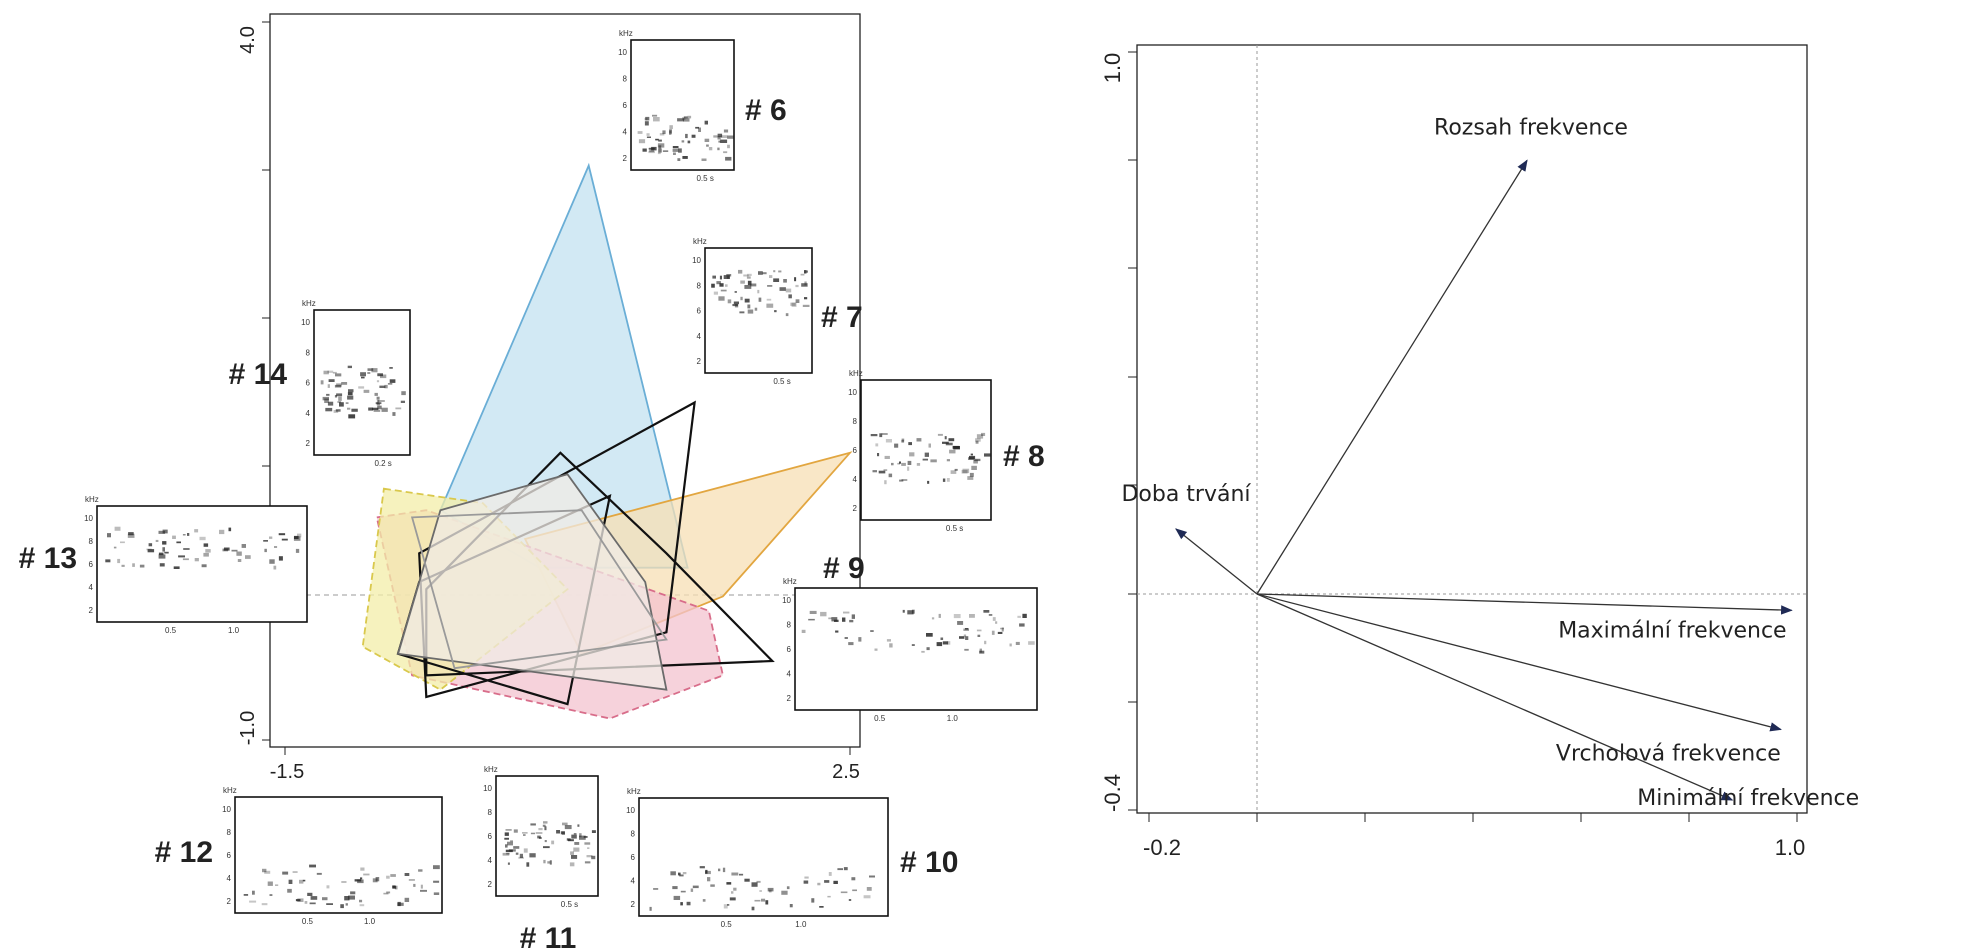 The height and width of the screenshot is (951, 1968). What do you see at coordinates (1162, 847) in the screenshot?
I see `right-xtick-label-left: -0.2` at bounding box center [1162, 847].